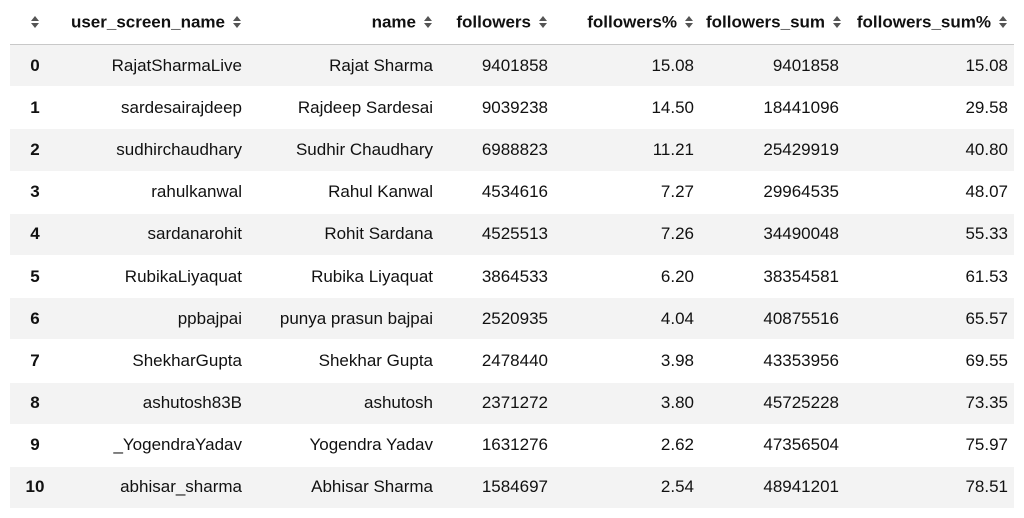 This screenshot has width=1024, height=518. Describe the element at coordinates (154, 150) in the screenshot. I see `cell-user-screen-name: sudhirchaudhary` at that location.